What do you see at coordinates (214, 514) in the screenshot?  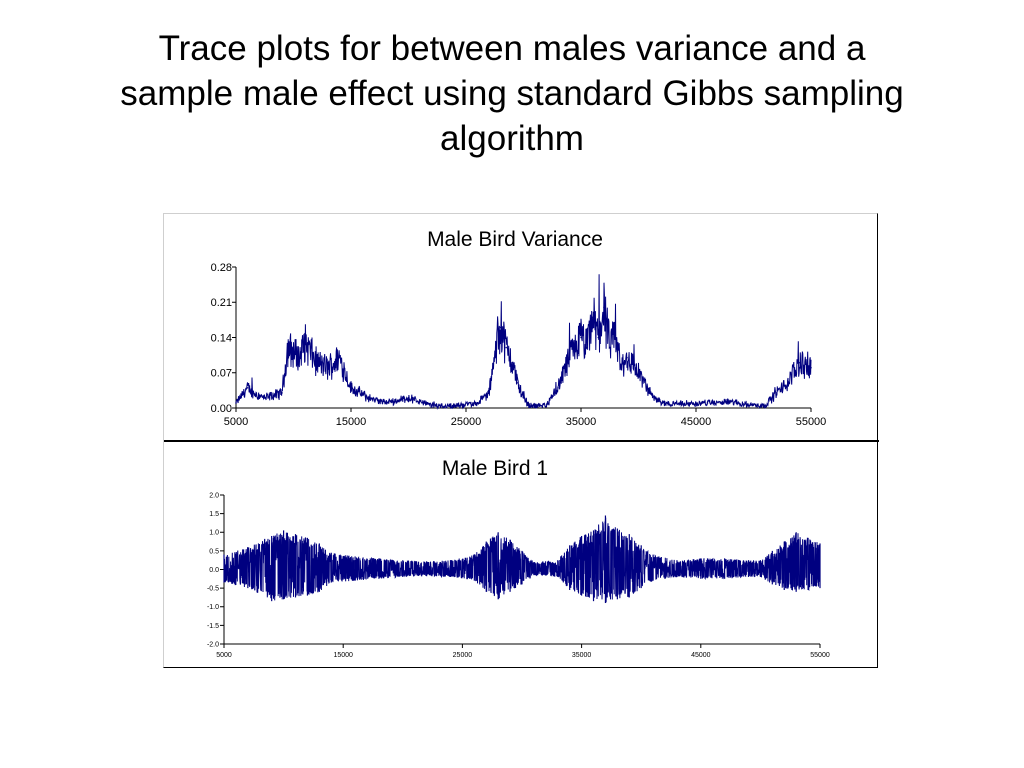 I see `y-tick-label: 1.5` at bounding box center [214, 514].